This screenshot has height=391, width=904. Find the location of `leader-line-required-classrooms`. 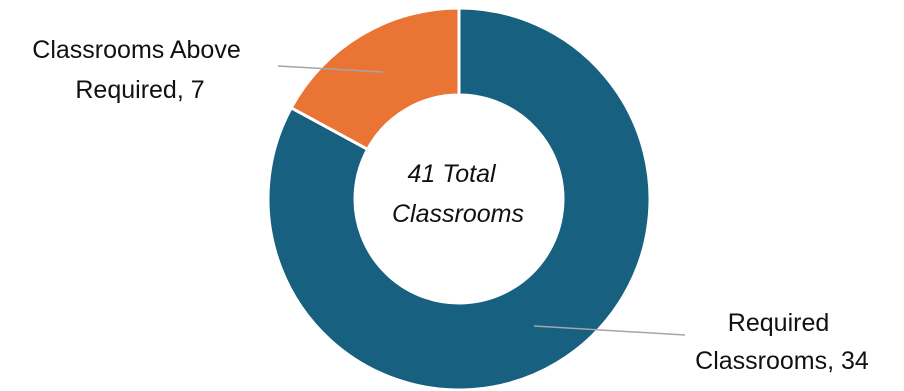

leader-line-required-classrooms is located at coordinates (609, 330).